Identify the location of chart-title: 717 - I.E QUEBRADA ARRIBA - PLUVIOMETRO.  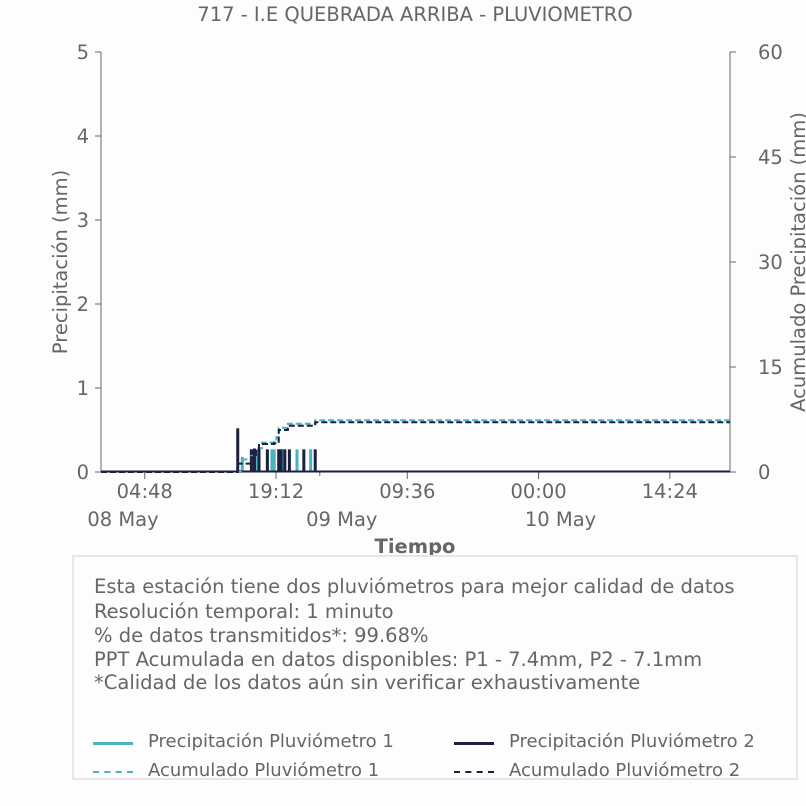
(414, 14).